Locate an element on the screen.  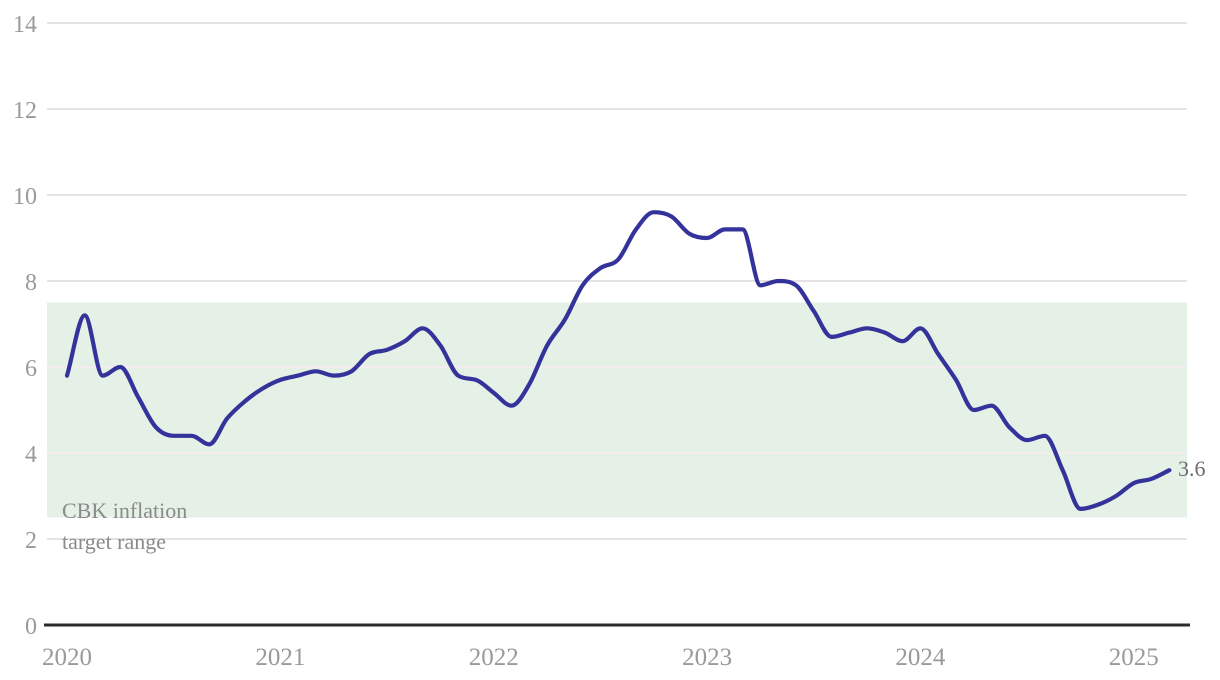
y-tick-label: 8 is located at coordinates (31, 283).